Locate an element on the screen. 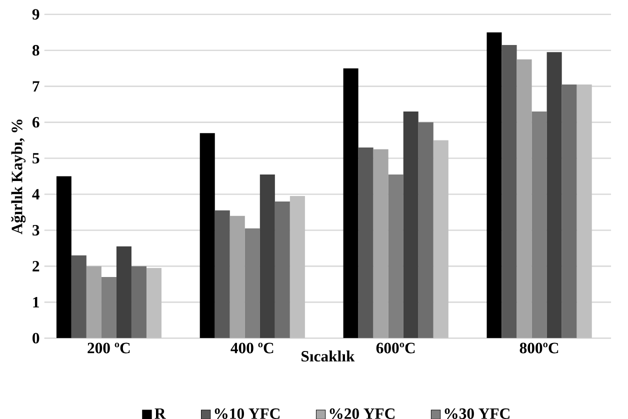 The image size is (628, 419). legend-label: %30 YFC is located at coordinates (477, 413).